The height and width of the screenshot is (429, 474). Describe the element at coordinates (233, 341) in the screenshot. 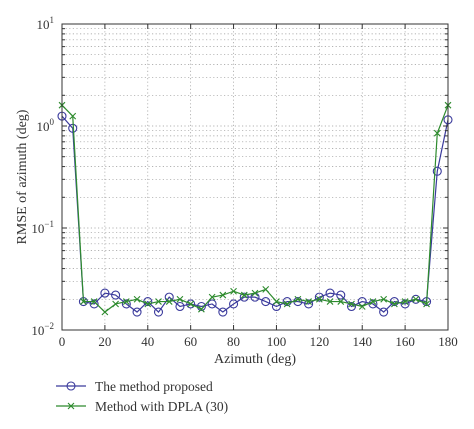

I see `x-tick-label: 80` at that location.